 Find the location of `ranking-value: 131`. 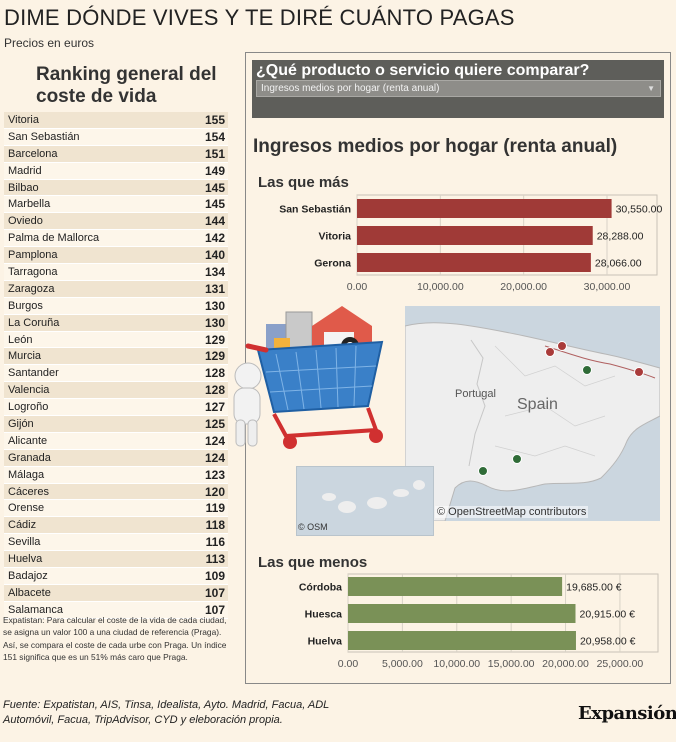

ranking-value: 131 is located at coordinates (214, 288).